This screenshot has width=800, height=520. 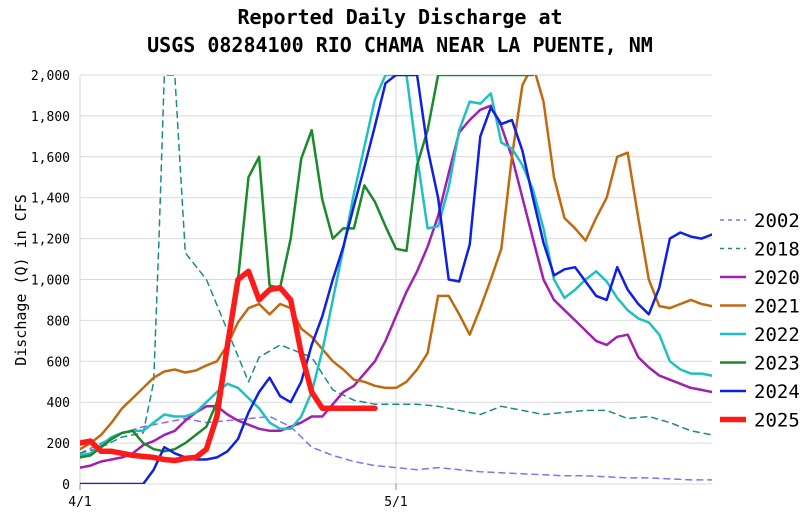 I want to click on y-tick-label: 1,600, so click(x=50, y=158).